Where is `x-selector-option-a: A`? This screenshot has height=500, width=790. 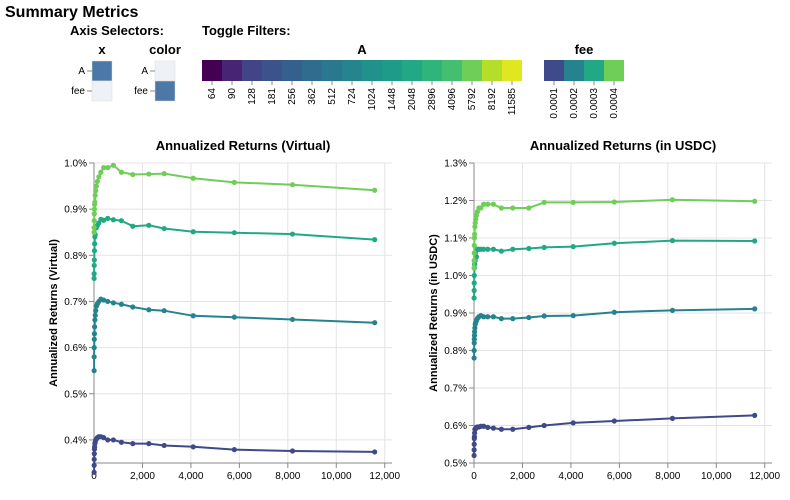
x-selector-option-a: A is located at coordinates (95, 71).